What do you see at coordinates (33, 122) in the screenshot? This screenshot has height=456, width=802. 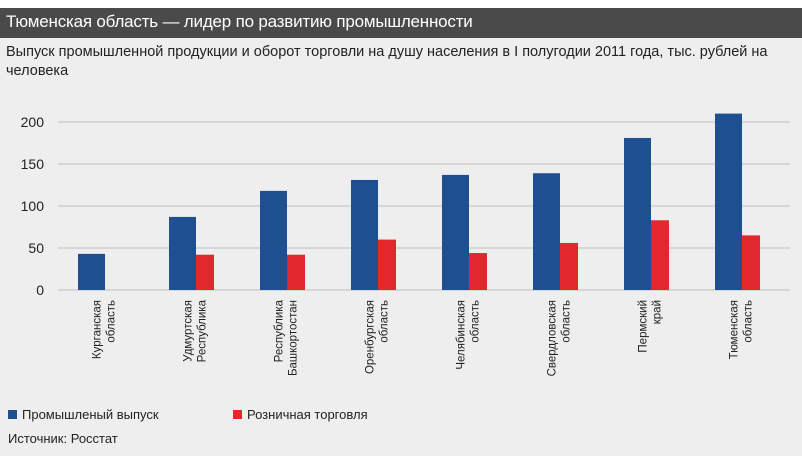 I see `y-tick-label: 200` at bounding box center [33, 122].